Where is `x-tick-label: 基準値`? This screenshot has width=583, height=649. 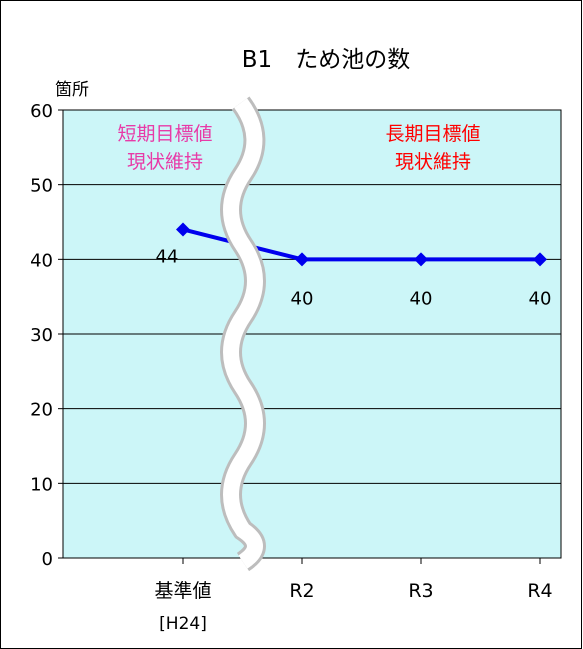
x-tick-label: 基準値 is located at coordinates (182, 591).